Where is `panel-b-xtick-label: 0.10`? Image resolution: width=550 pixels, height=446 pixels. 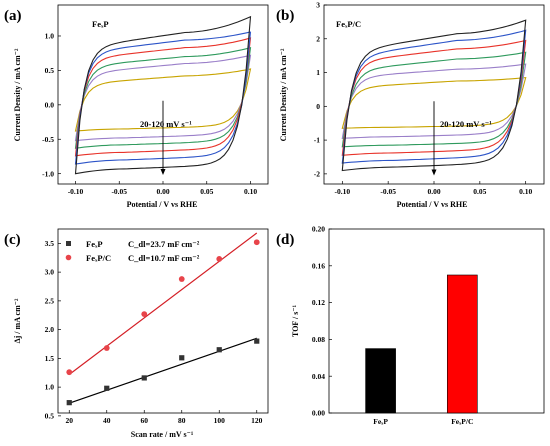
panel-b-xtick-label: 0.10 is located at coordinates (525, 191).